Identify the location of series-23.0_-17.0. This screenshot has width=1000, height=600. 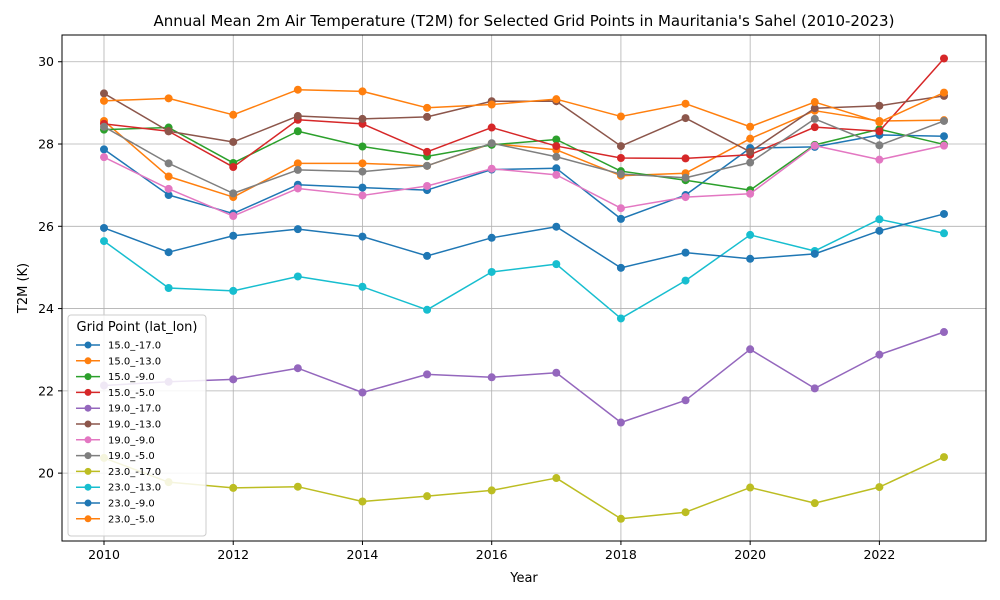
(524, 488).